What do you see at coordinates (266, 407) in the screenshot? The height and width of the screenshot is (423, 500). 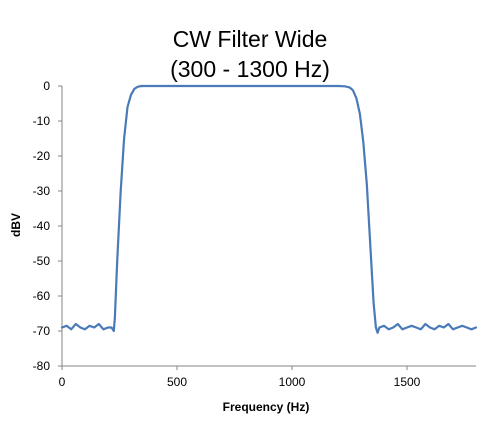 I see `x-axis-title: Frequency (Hz)` at bounding box center [266, 407].